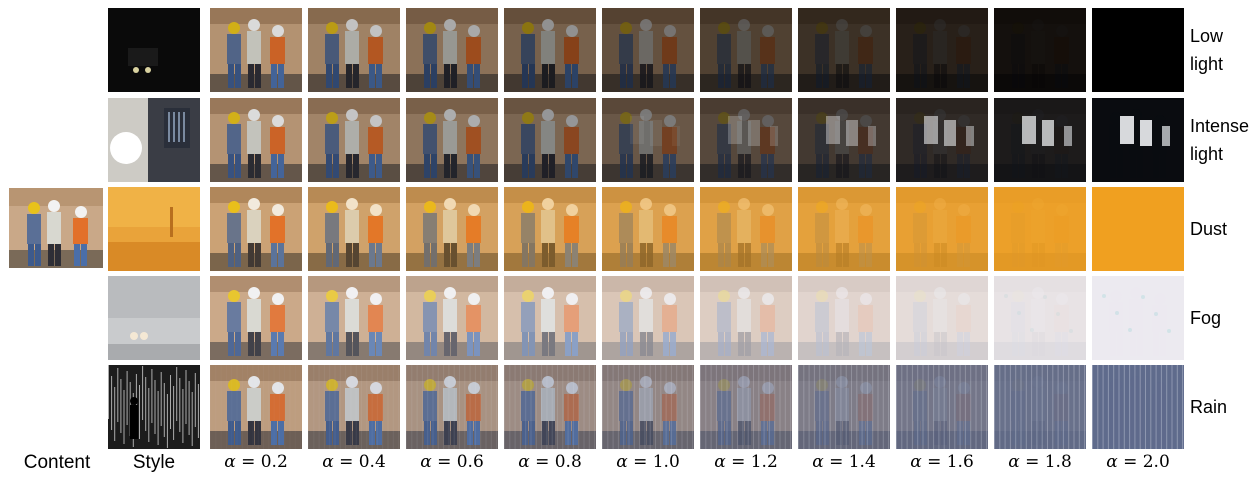 The image size is (1252, 477). I want to click on alpha-value: = 0.4, so click(359, 462).